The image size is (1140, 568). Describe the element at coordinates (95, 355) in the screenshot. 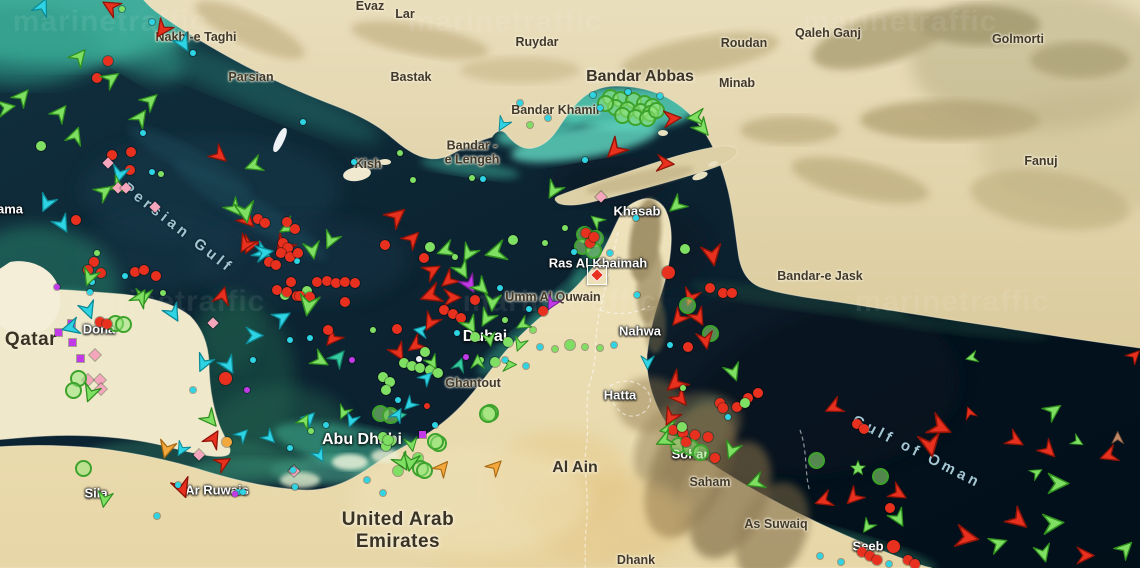

I see `vessel-marker-pleasure-craft-diamond` at that location.